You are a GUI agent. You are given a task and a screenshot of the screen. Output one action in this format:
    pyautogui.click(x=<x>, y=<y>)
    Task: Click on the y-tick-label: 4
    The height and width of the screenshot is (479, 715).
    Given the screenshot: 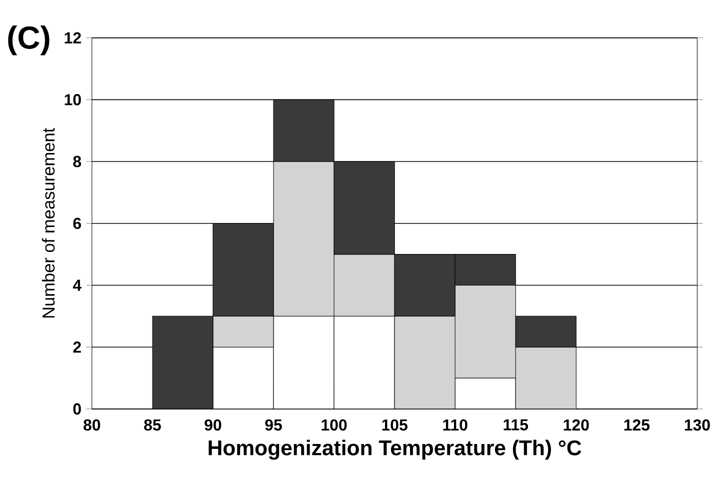 What is the action you would take?
    pyautogui.click(x=77, y=285)
    